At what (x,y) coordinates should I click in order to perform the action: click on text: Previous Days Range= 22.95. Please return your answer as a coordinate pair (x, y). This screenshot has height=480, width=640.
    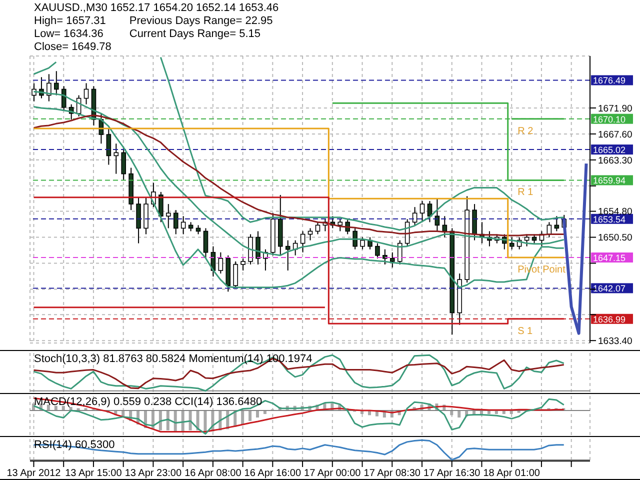
    Looking at the image, I should click on (201, 21).